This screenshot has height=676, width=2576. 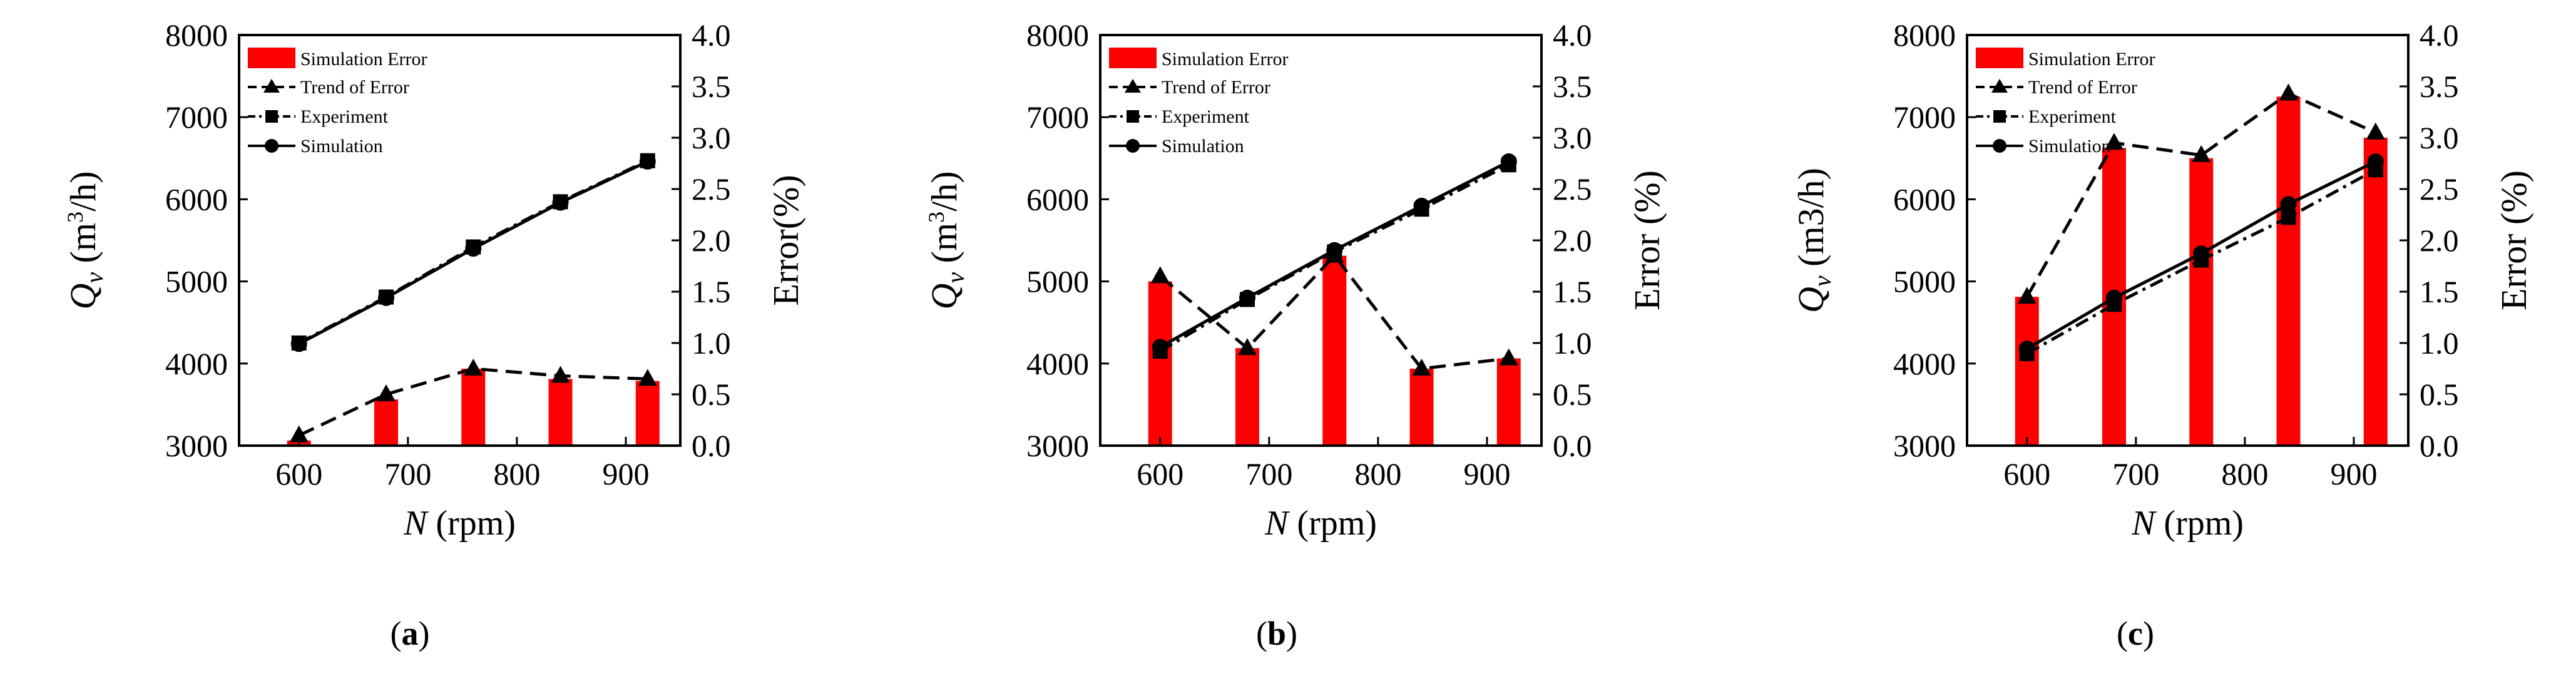 What do you see at coordinates (2440, 343) in the screenshot?
I see `y-right-tick-label: 1.0` at bounding box center [2440, 343].